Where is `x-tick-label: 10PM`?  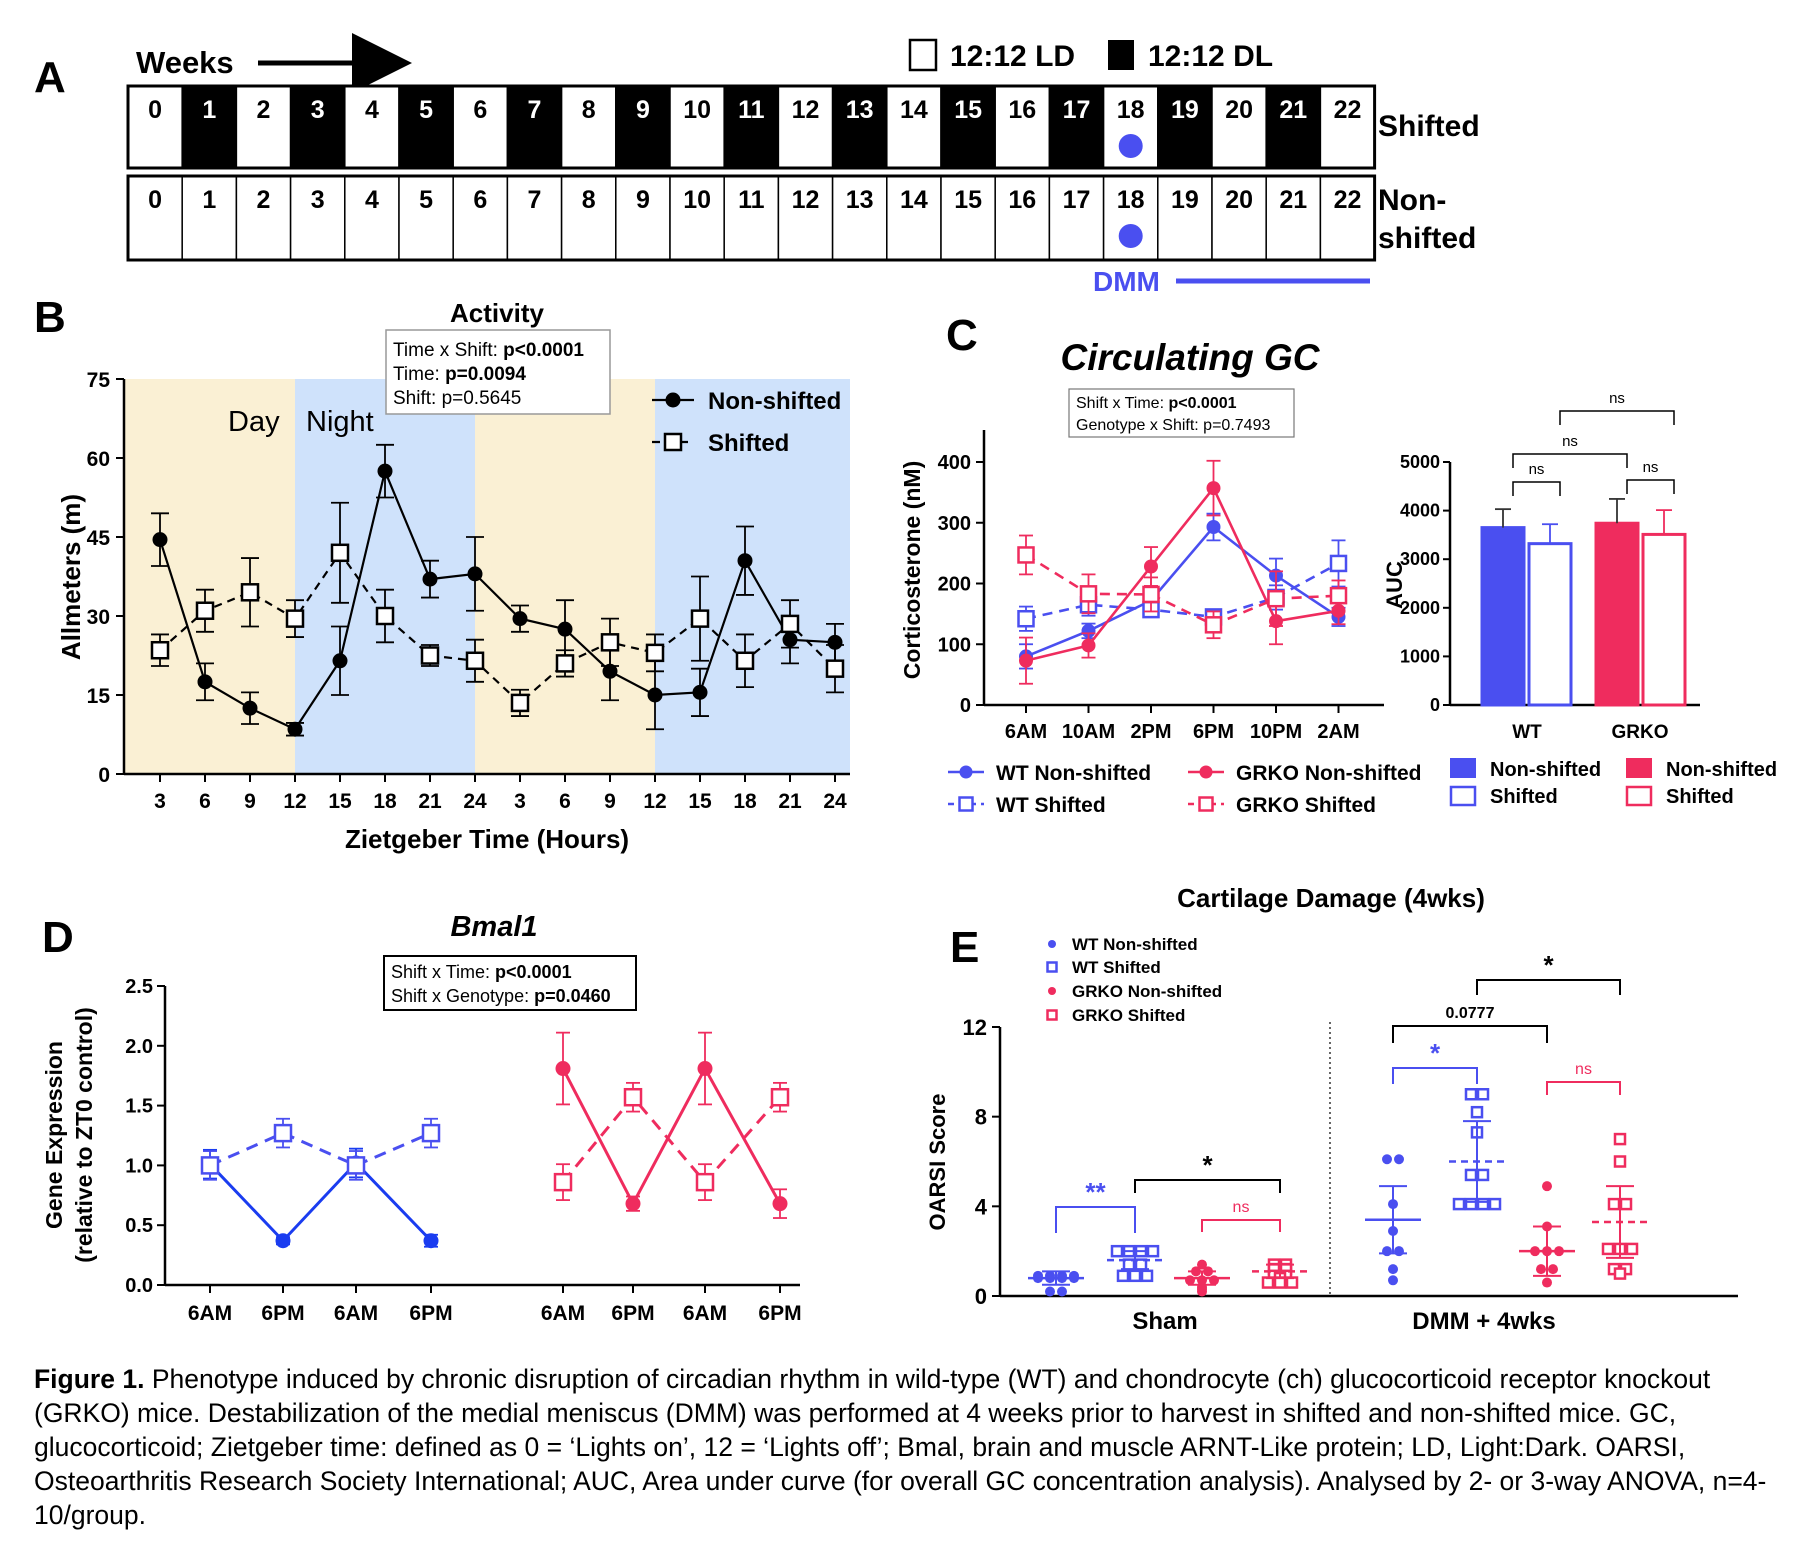
x-tick-label: 10PM is located at coordinates (1276, 732).